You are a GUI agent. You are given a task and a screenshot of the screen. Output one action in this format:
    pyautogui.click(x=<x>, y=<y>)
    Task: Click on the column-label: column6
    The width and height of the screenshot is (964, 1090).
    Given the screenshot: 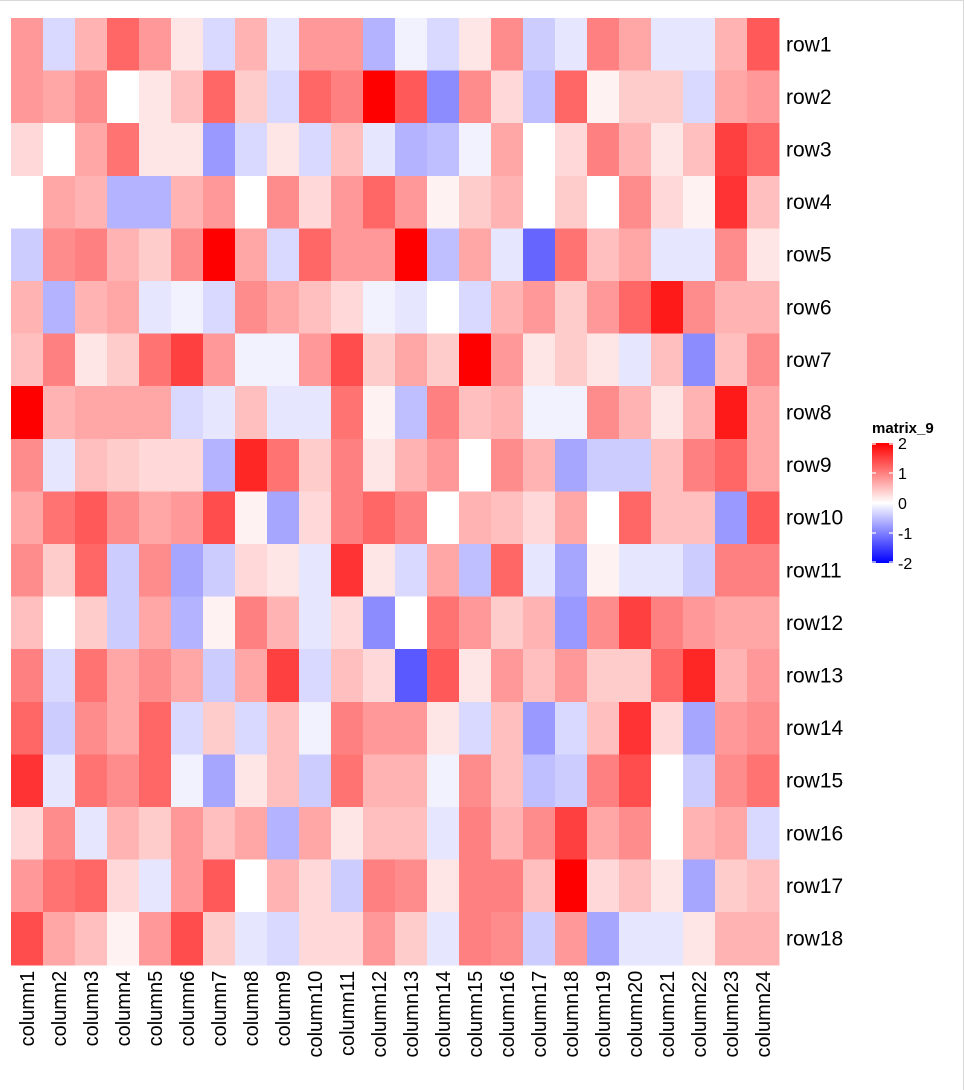 What is the action you would take?
    pyautogui.click(x=188, y=1009)
    